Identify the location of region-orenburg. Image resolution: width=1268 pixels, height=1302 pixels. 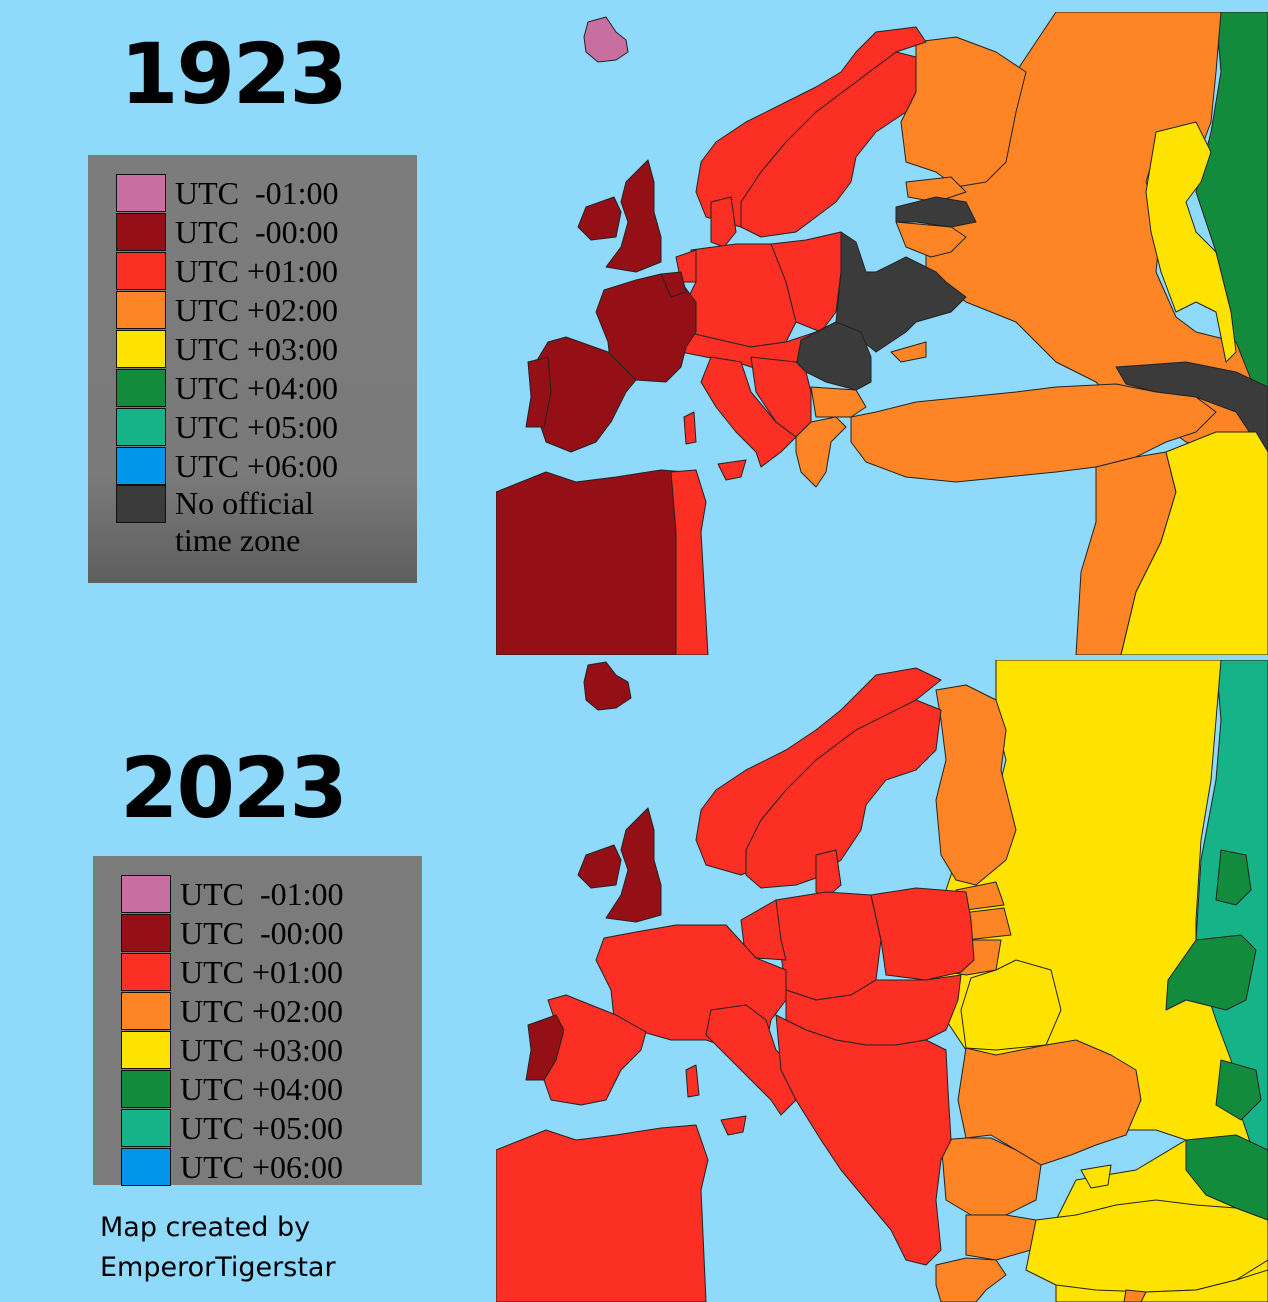
(1238, 1090).